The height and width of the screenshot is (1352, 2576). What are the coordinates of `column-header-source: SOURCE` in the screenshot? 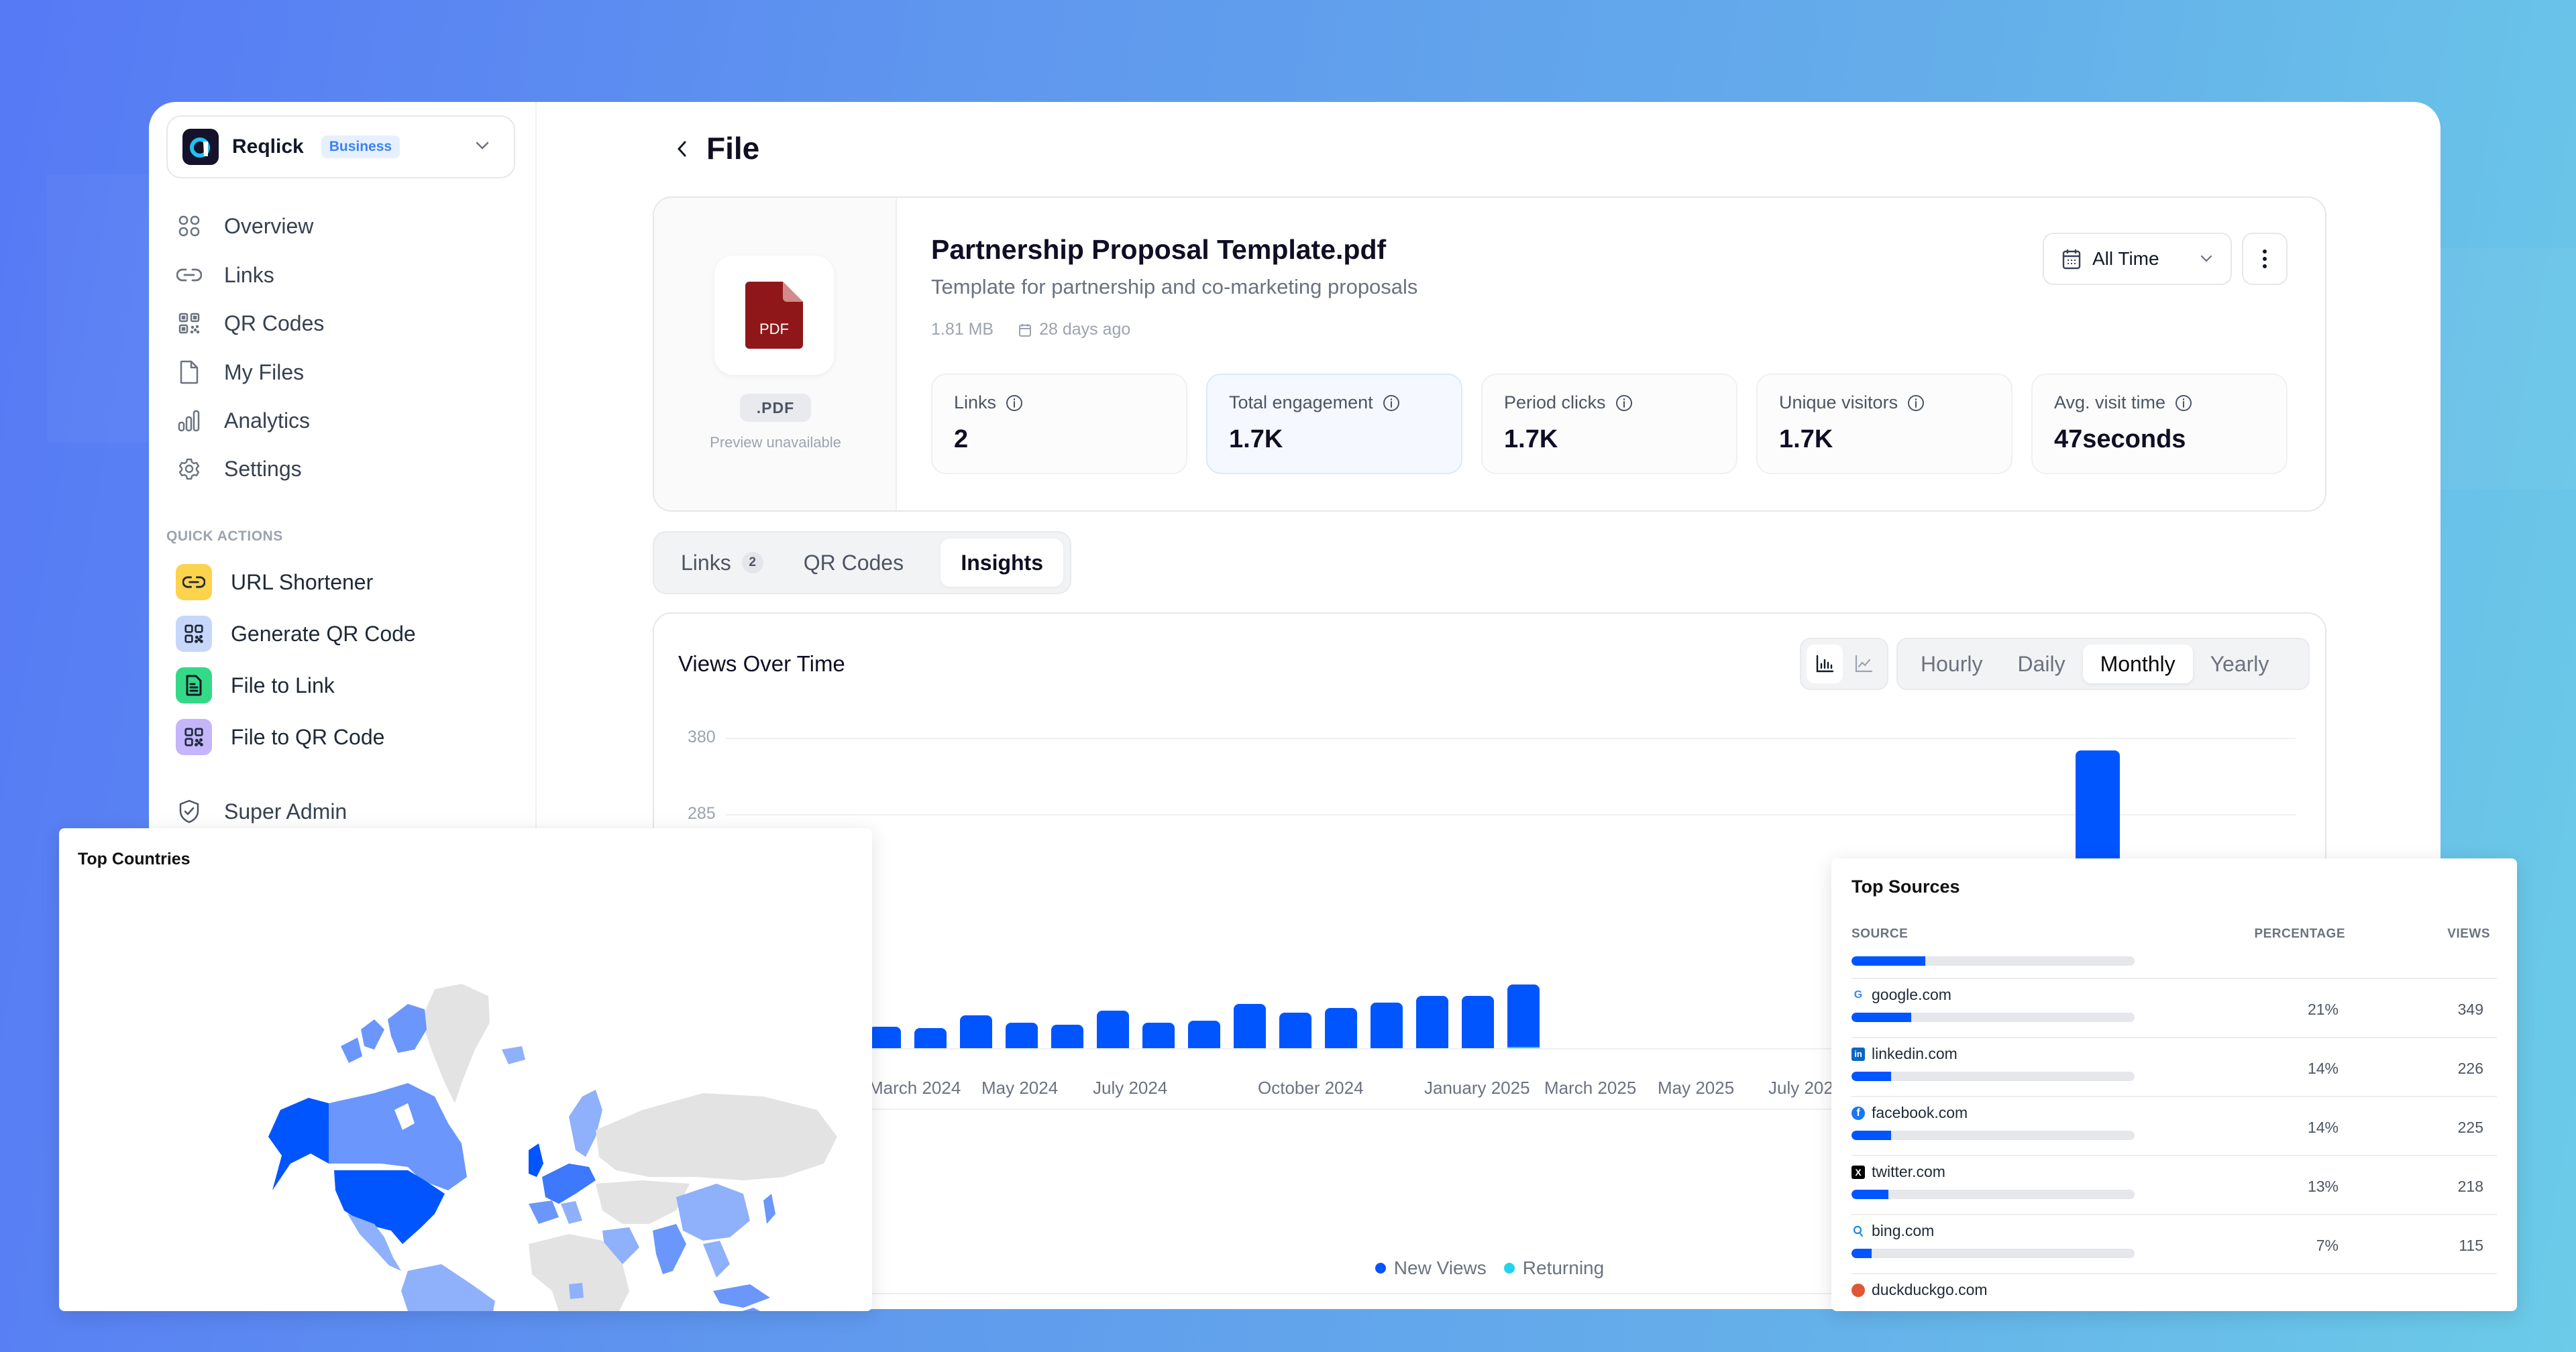 It's located at (1880, 934).